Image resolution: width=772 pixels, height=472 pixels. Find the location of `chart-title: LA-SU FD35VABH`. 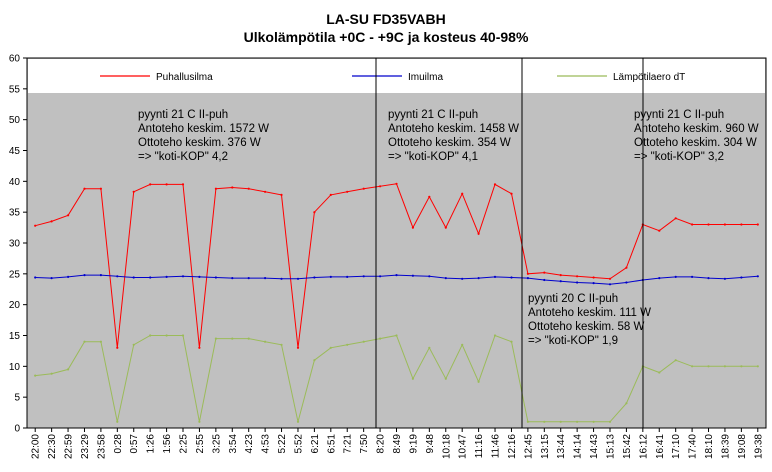

chart-title: LA-SU FD35VABH is located at coordinates (386, 19).